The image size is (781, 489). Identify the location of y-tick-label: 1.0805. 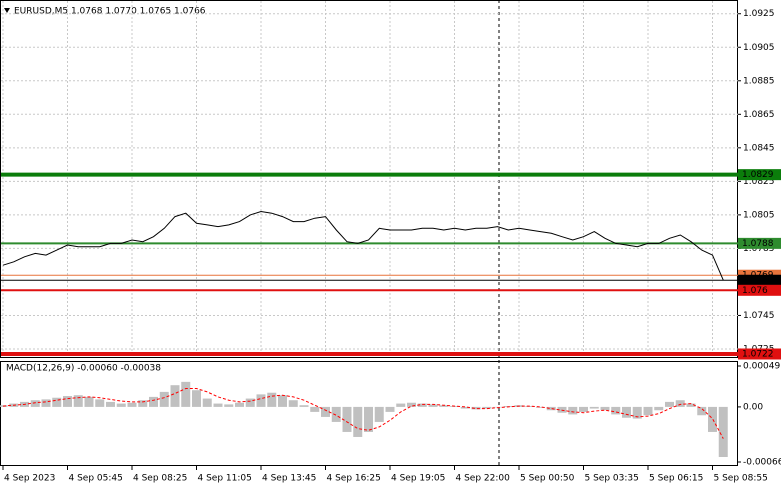
(759, 215).